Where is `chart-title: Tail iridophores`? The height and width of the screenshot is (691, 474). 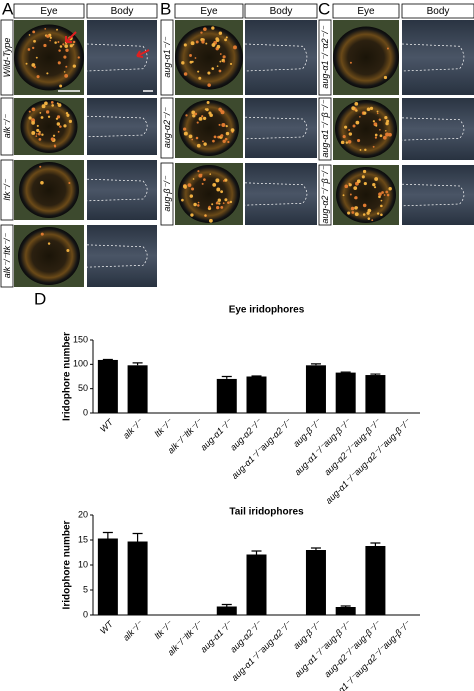
chart-title: Tail iridophores is located at coordinates (266, 512).